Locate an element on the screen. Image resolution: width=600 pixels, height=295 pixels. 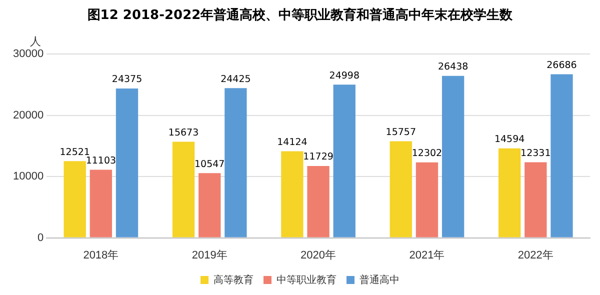
data-label: 12331 is located at coordinates (535, 153).